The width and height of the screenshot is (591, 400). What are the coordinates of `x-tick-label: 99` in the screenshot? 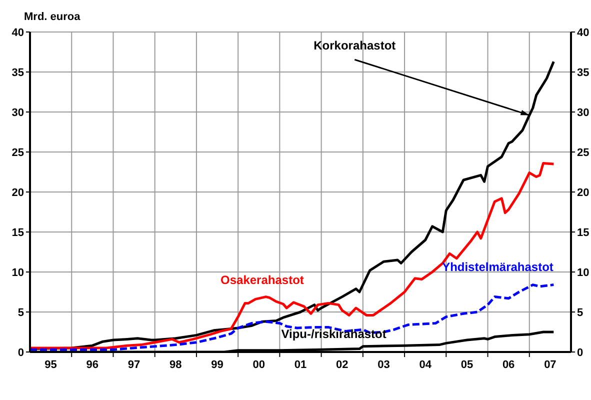 It's located at (217, 365).